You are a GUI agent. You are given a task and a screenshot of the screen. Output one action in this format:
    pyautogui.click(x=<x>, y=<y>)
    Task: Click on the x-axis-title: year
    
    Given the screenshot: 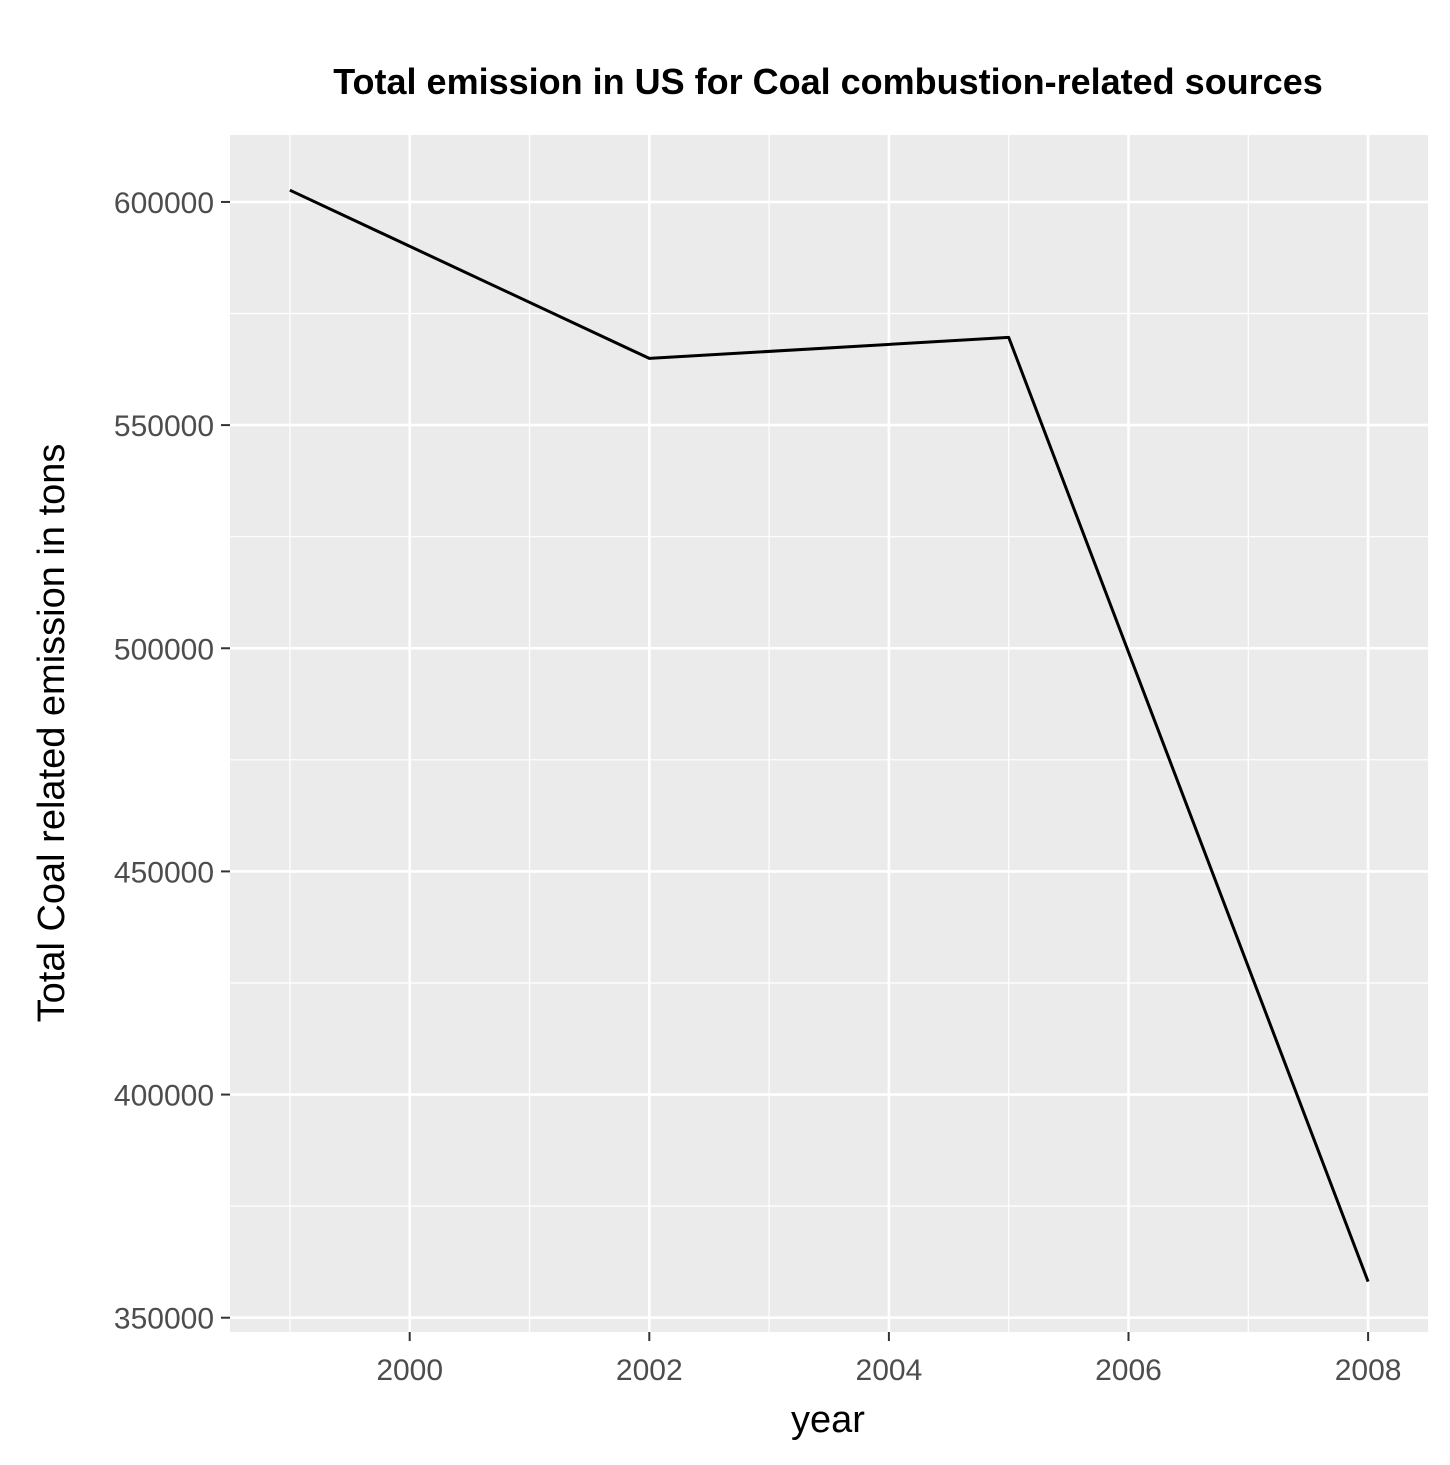 What is the action you would take?
    pyautogui.click(x=828, y=1420)
    